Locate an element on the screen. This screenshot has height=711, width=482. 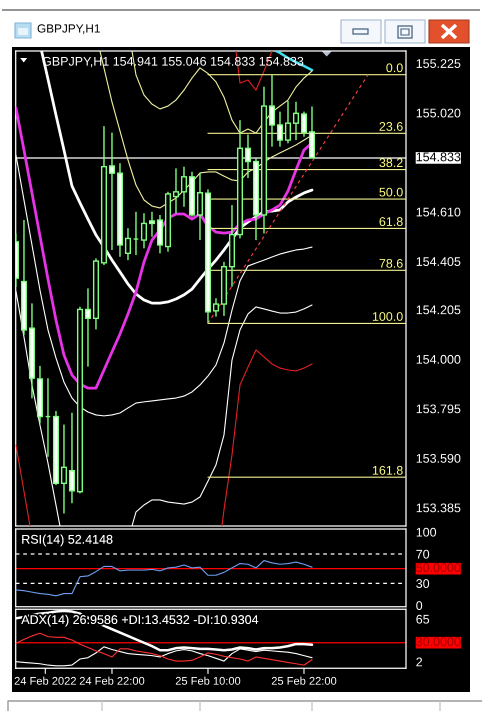
annotation: 61.8 is located at coordinates (391, 221).